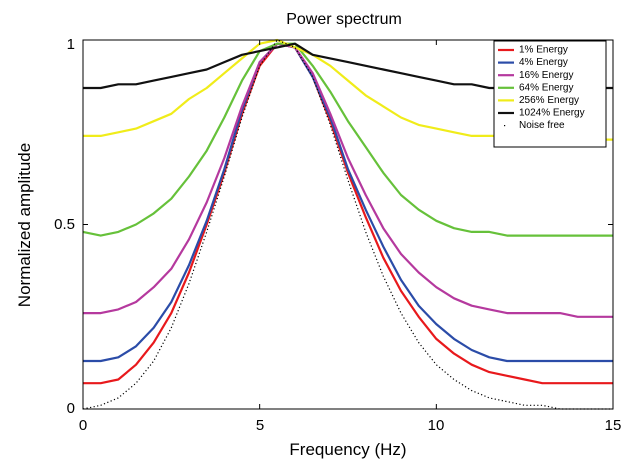  I want to click on y-tick-label-2: 1, so click(71, 44).